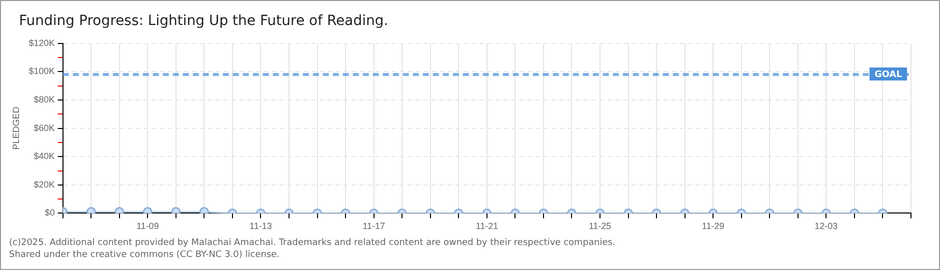 Image resolution: width=940 pixels, height=270 pixels. I want to click on y-tick-label: $60K, so click(44, 127).